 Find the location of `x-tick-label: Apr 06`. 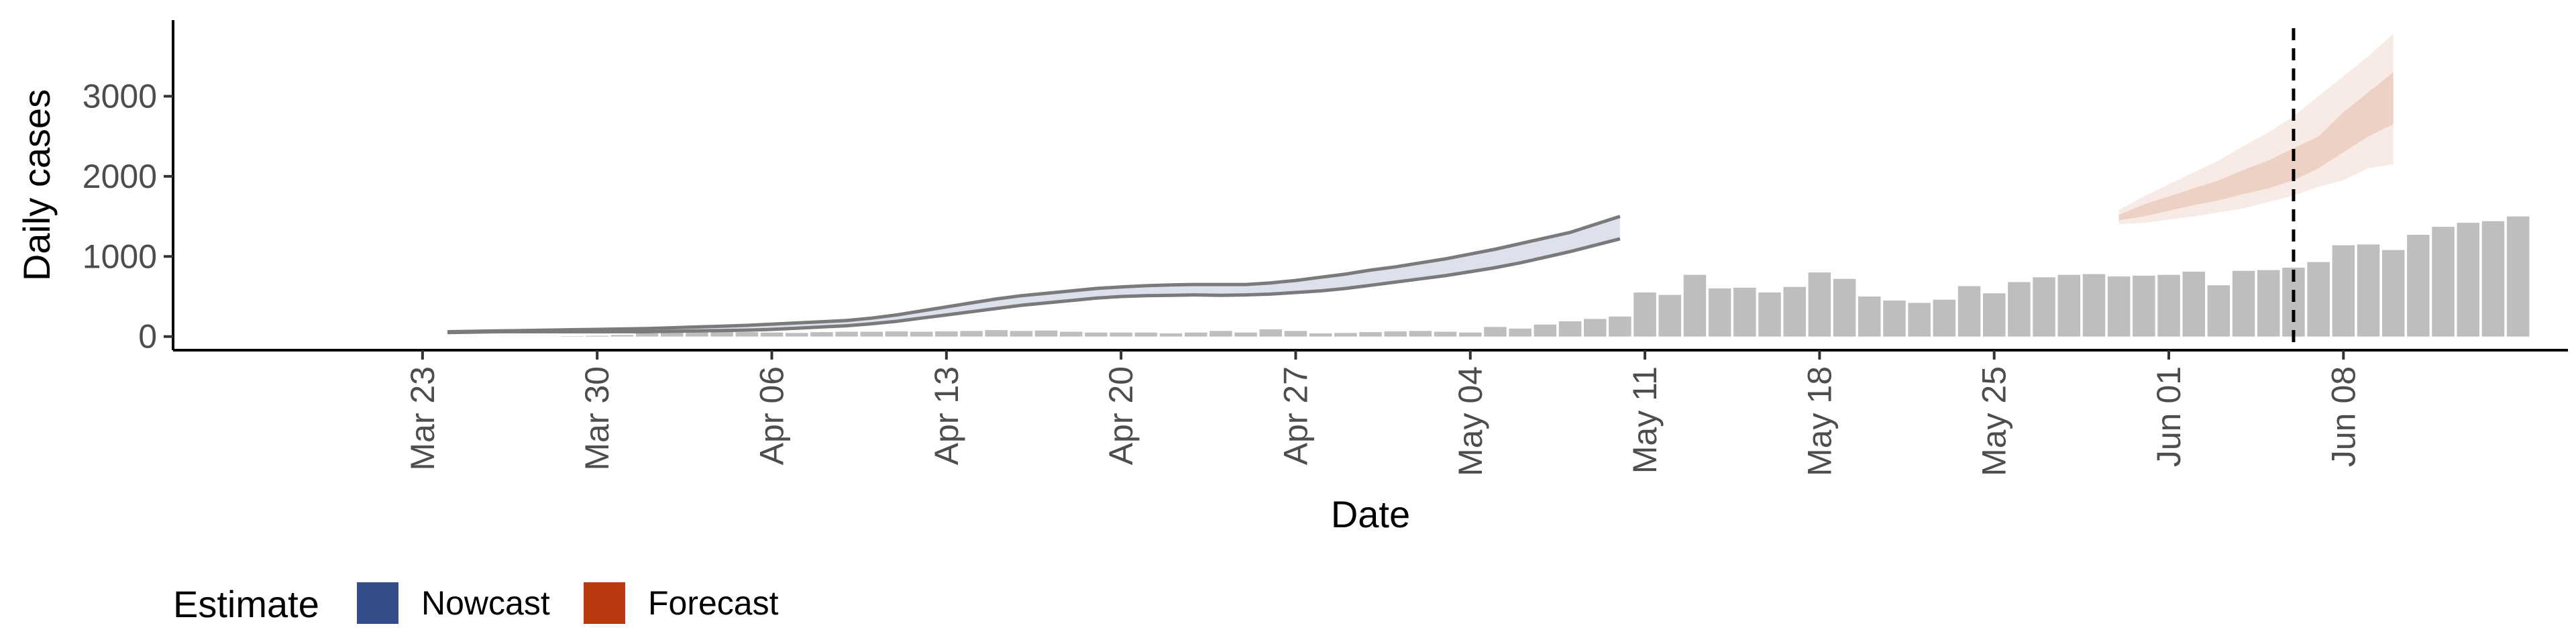

x-tick-label: Apr 06 is located at coordinates (772, 415).